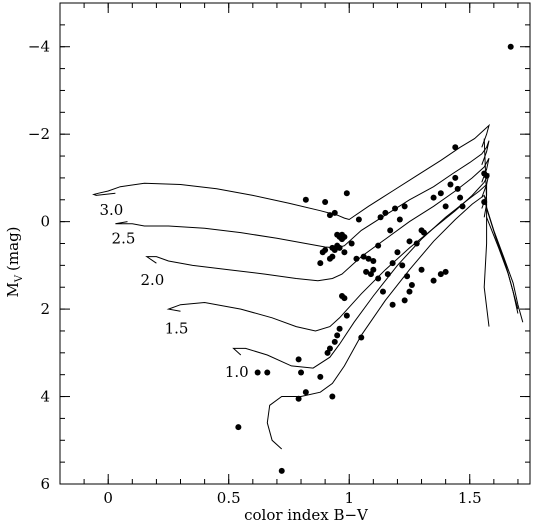  What do you see at coordinates (306, 515) in the screenshot?
I see `x-axis-label: color index B−V` at bounding box center [306, 515].